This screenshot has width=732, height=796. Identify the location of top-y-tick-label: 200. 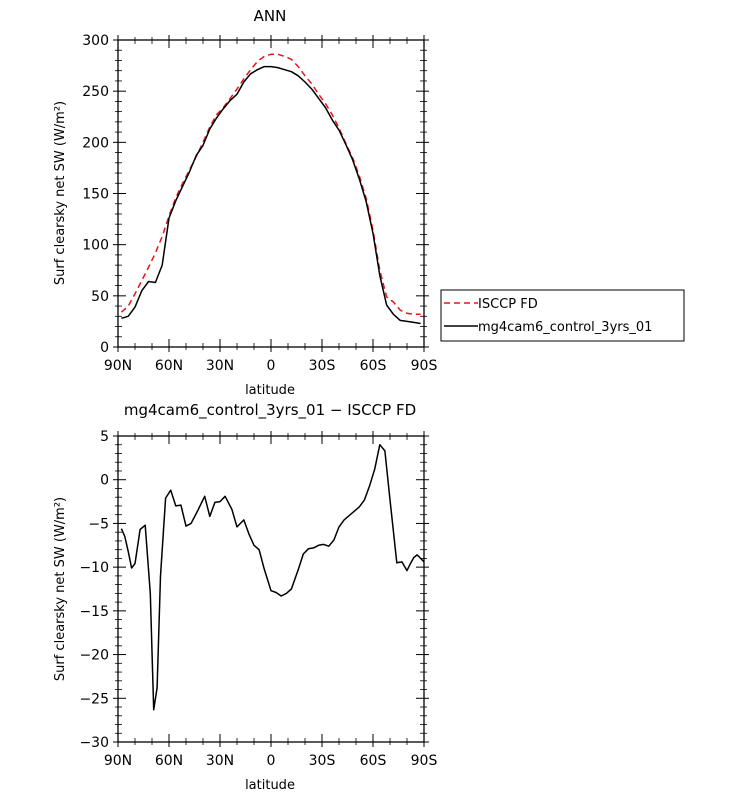
(95, 143).